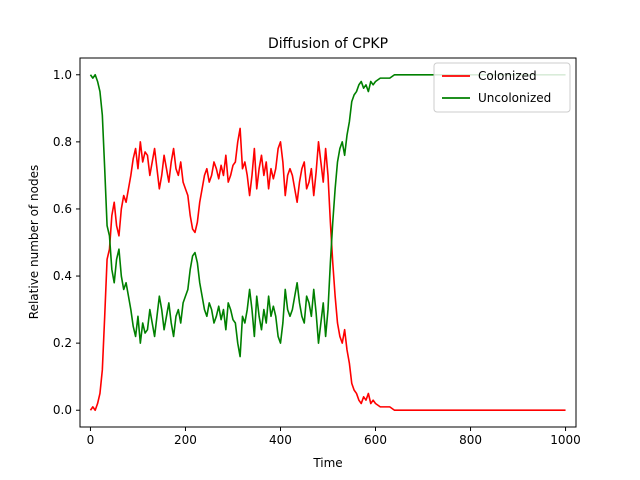  What do you see at coordinates (328, 44) in the screenshot?
I see `chart-title: Diffusion of CPKP` at bounding box center [328, 44].